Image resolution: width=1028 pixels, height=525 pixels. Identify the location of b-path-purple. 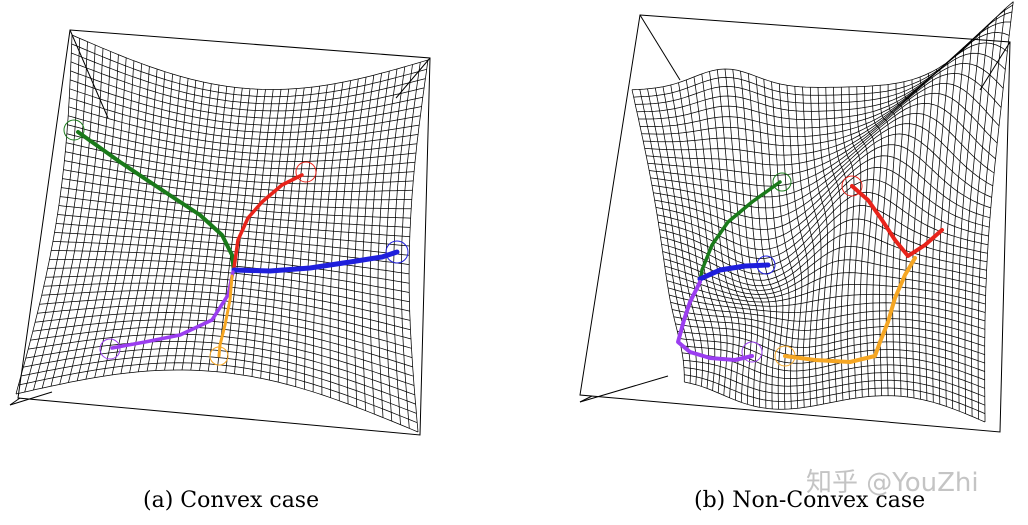
(715, 321).